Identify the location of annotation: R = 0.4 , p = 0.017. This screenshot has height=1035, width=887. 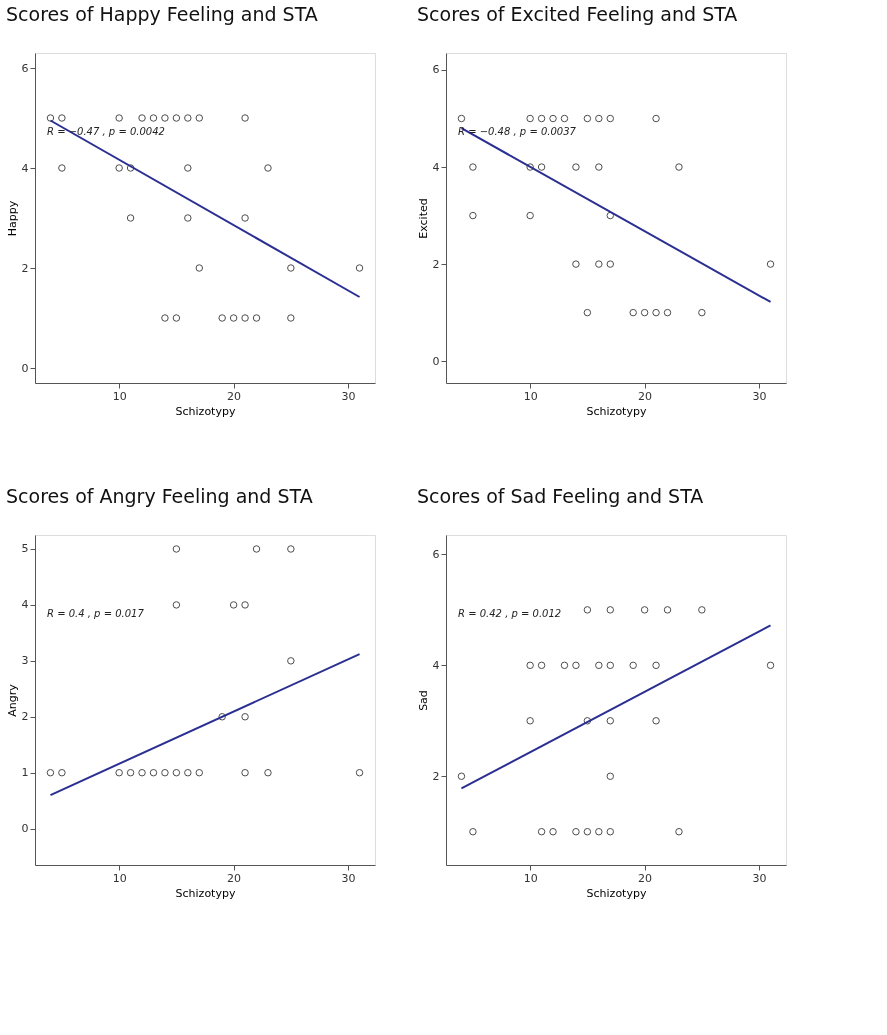
(96, 614).